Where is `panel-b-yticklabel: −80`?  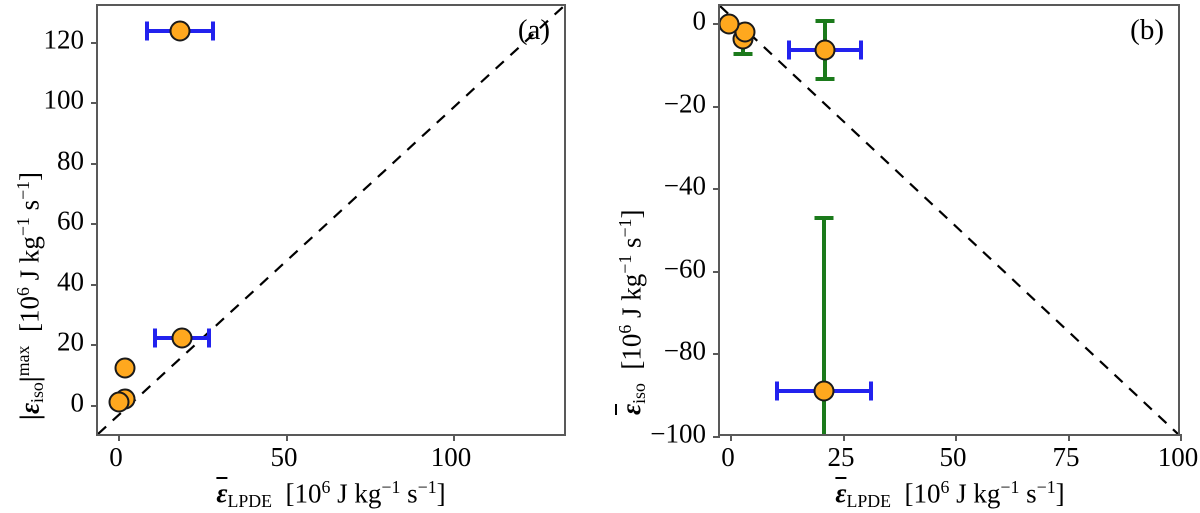 panel-b-yticklabel: −80 is located at coordinates (684, 350).